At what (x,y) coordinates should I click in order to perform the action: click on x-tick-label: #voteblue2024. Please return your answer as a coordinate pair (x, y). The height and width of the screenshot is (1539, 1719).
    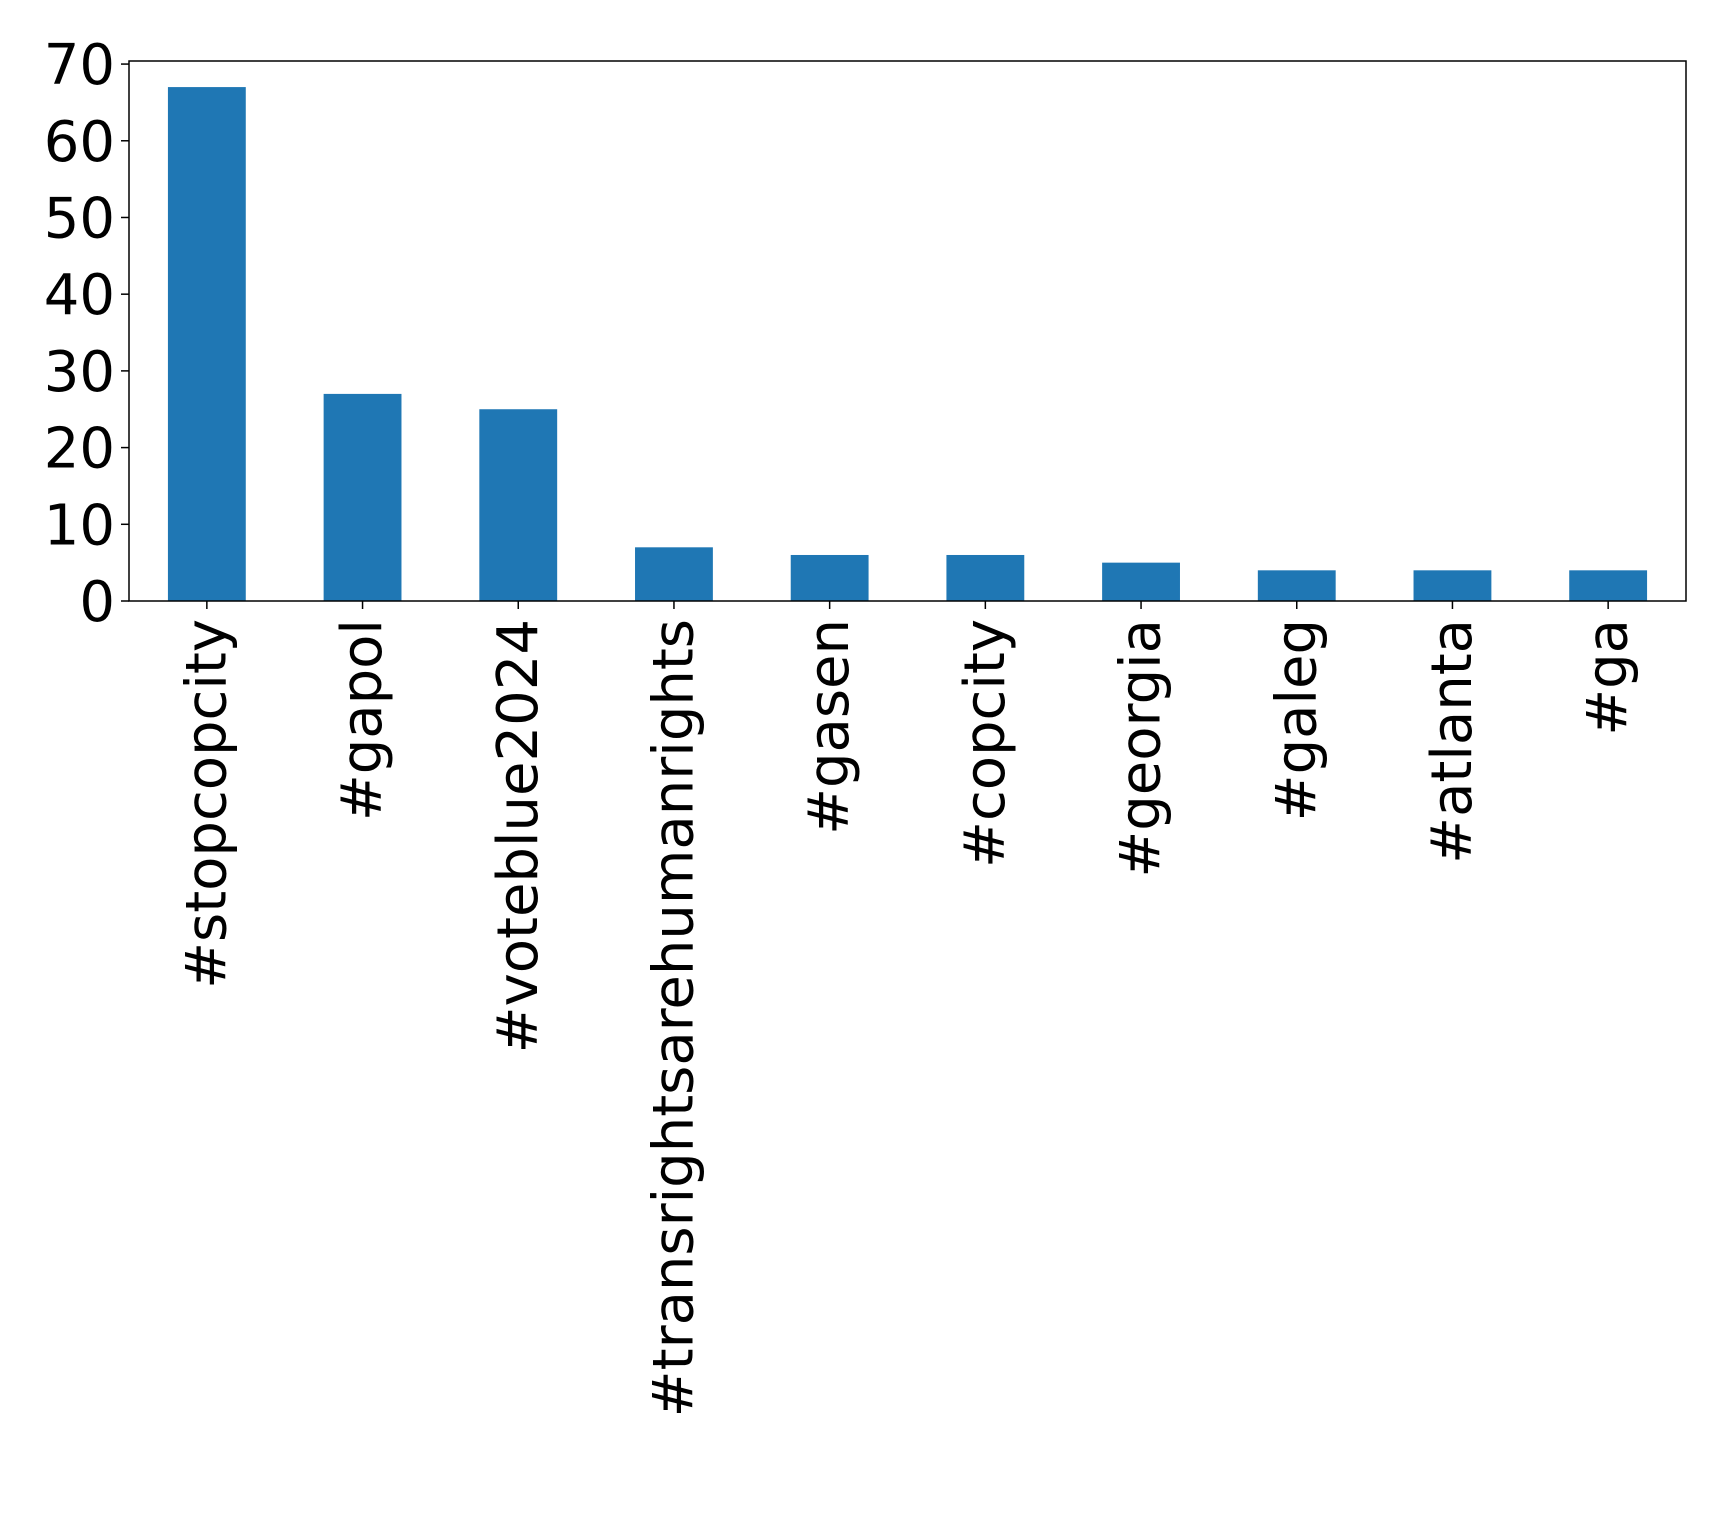
    Looking at the image, I should click on (518, 836).